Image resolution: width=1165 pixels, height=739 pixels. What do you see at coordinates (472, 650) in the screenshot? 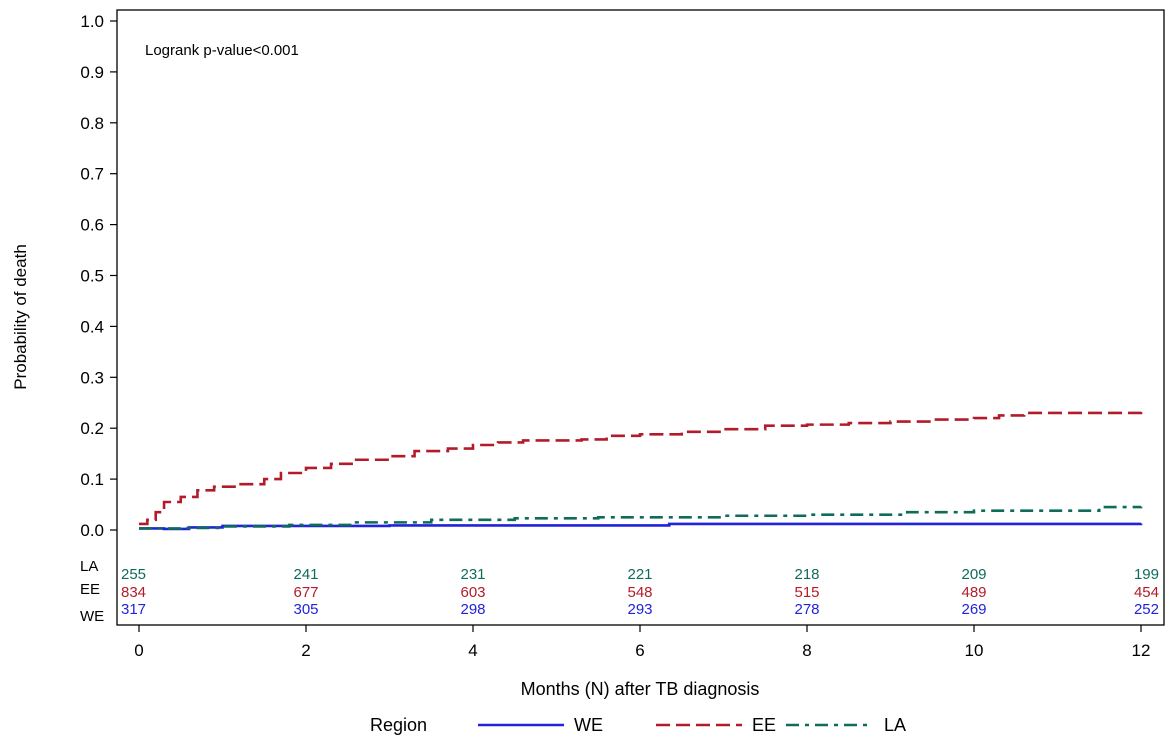
I see `x-tick-label: 4` at bounding box center [472, 650].